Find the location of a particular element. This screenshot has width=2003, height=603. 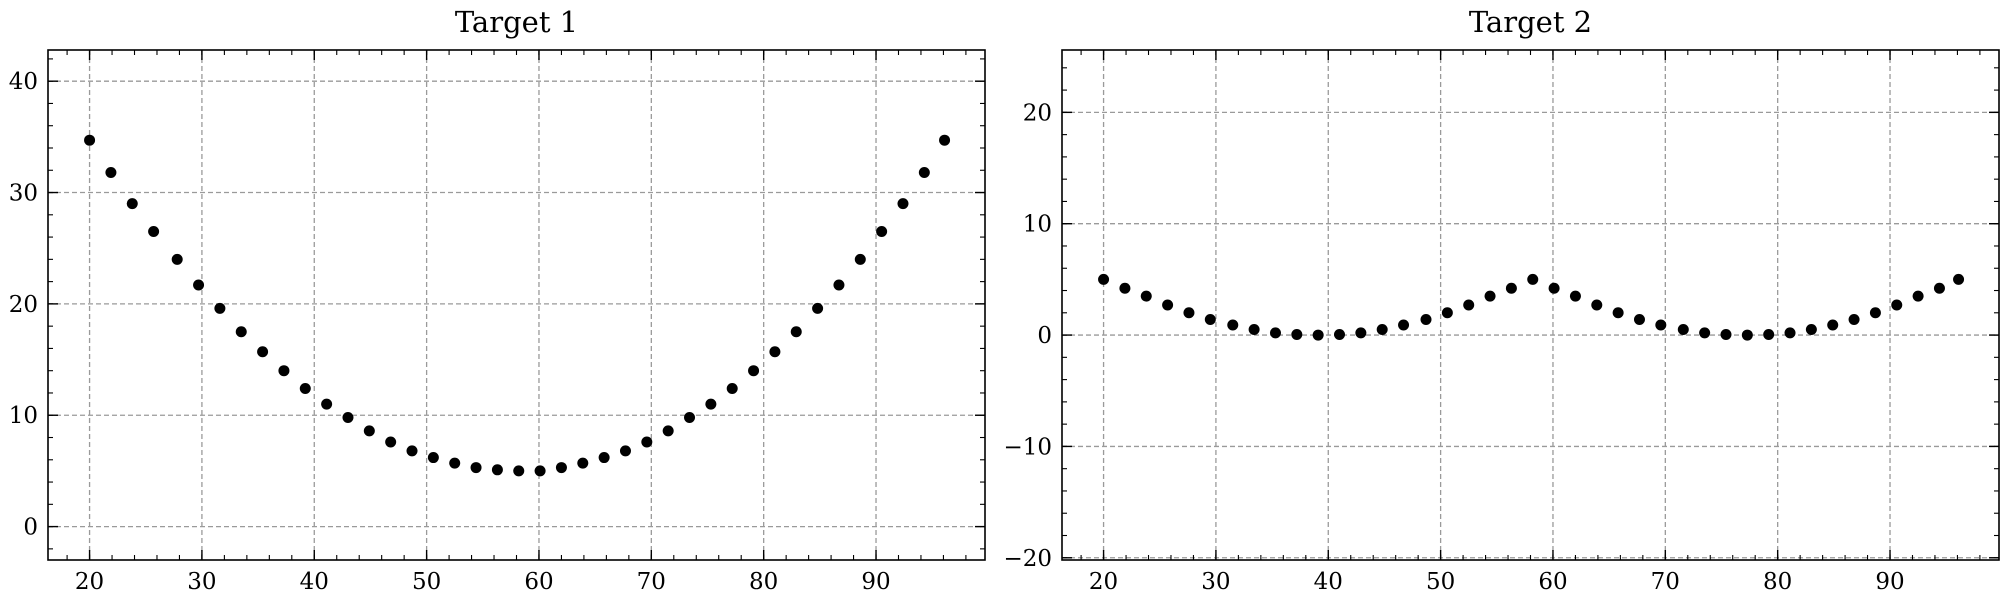

chart-2-xtick-label-1: 30 is located at coordinates (1215, 582).